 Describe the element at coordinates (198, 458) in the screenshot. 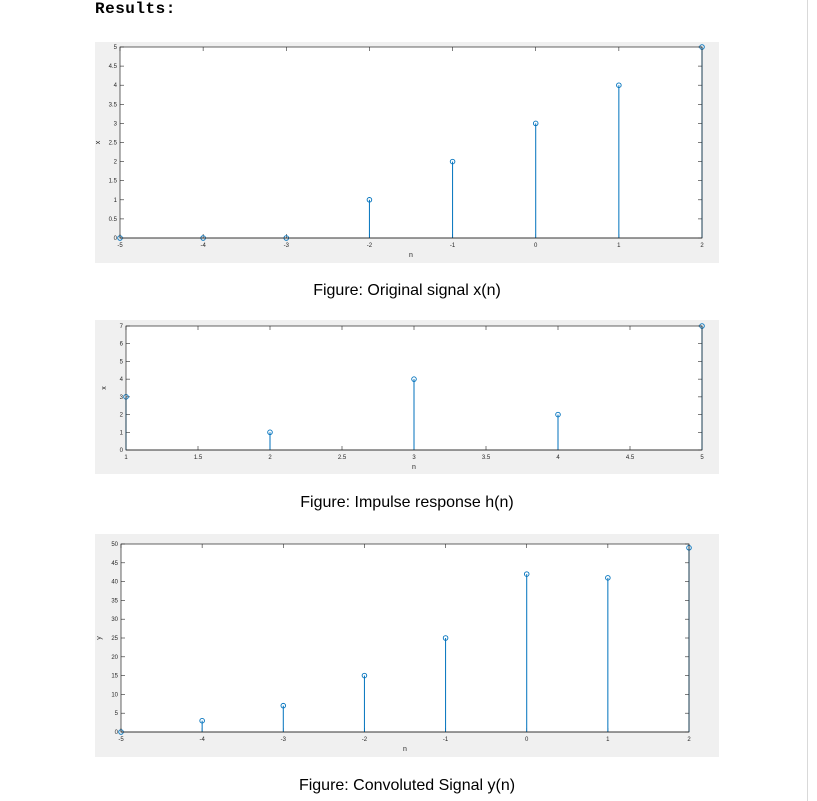

I see `x-tick-label: 1.5` at that location.